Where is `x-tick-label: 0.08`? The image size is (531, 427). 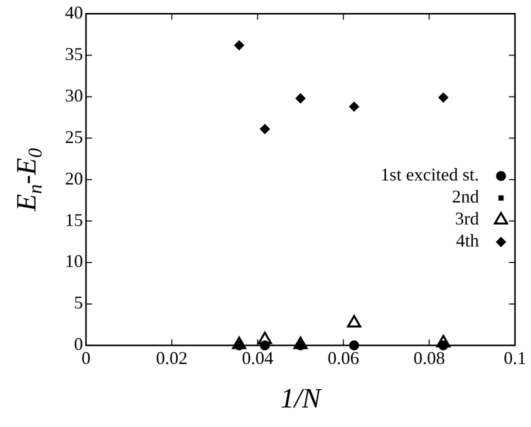
x-tick-label: 0.08 is located at coordinates (429, 358).